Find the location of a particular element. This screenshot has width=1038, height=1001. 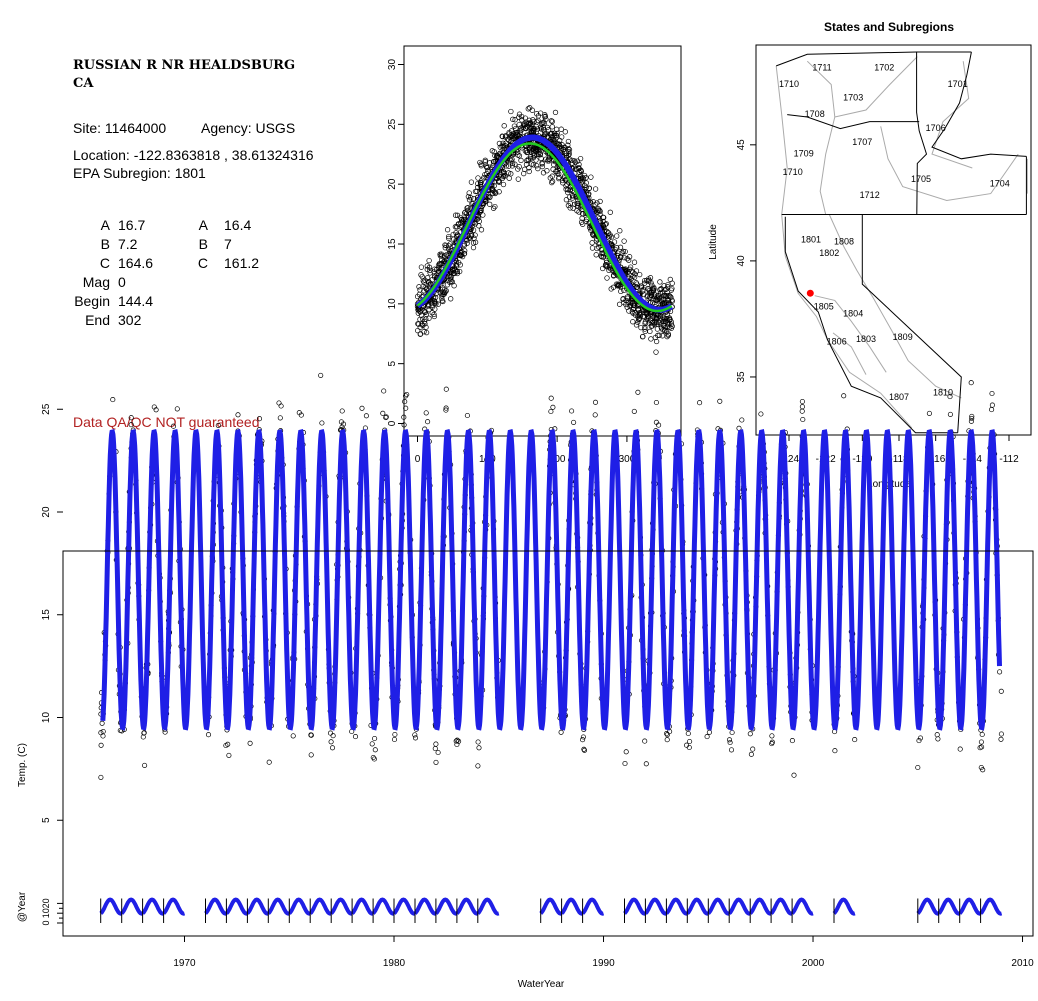

param-value: 7.2 is located at coordinates (128, 244).